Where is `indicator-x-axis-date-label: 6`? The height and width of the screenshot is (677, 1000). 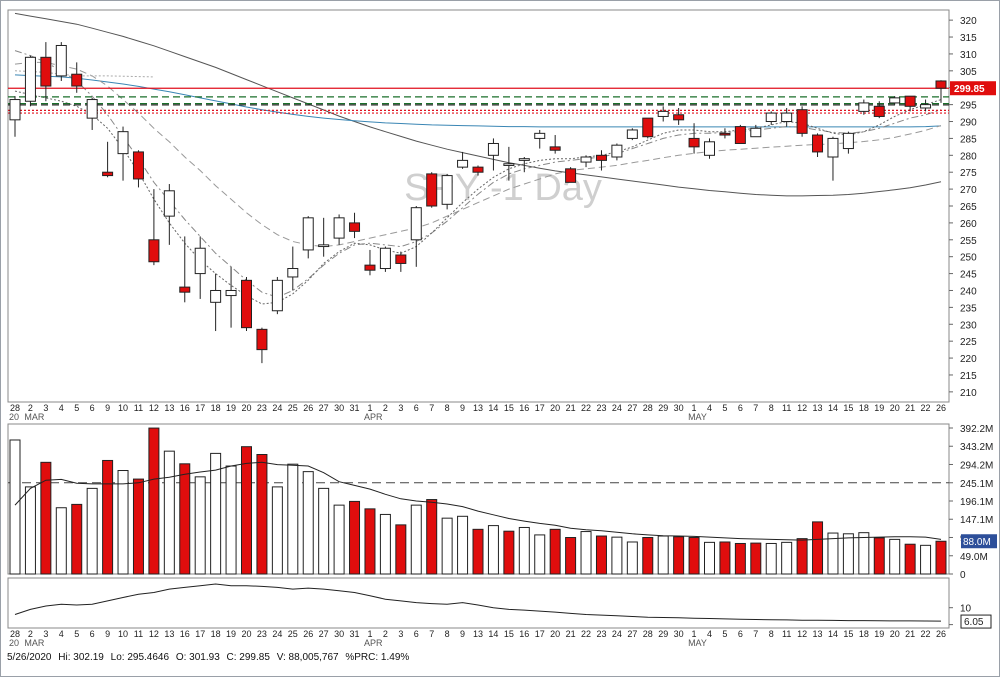 indicator-x-axis-date-label: 6 is located at coordinates (740, 634).